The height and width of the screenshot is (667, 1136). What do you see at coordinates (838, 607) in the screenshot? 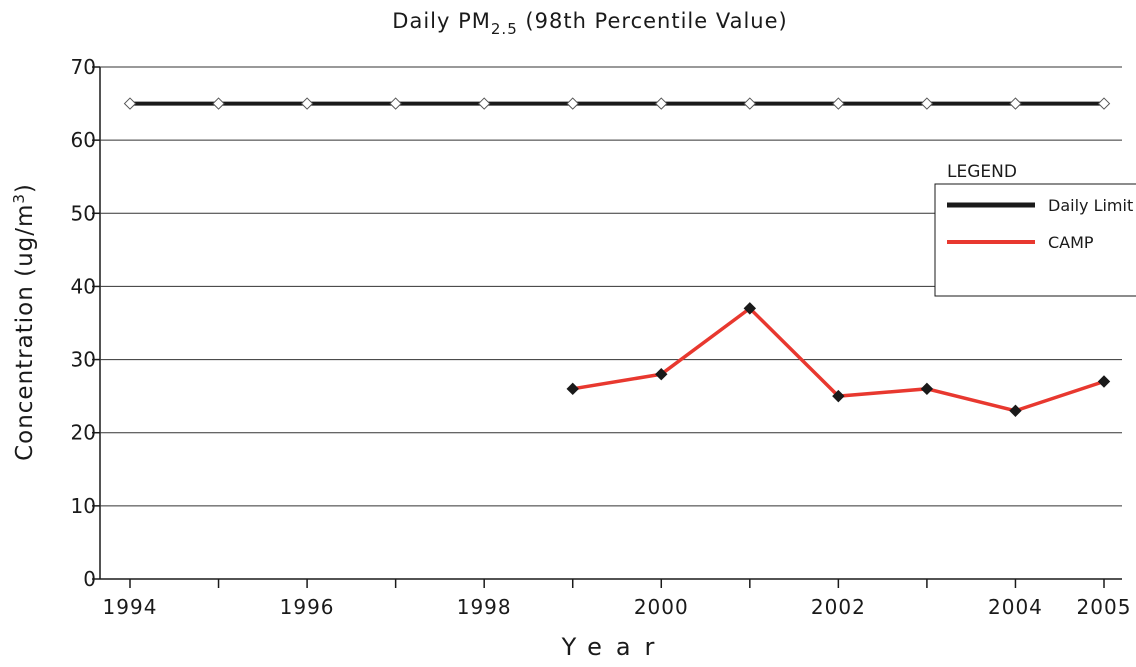
I see `x-tick-label: 2002` at bounding box center [838, 607].